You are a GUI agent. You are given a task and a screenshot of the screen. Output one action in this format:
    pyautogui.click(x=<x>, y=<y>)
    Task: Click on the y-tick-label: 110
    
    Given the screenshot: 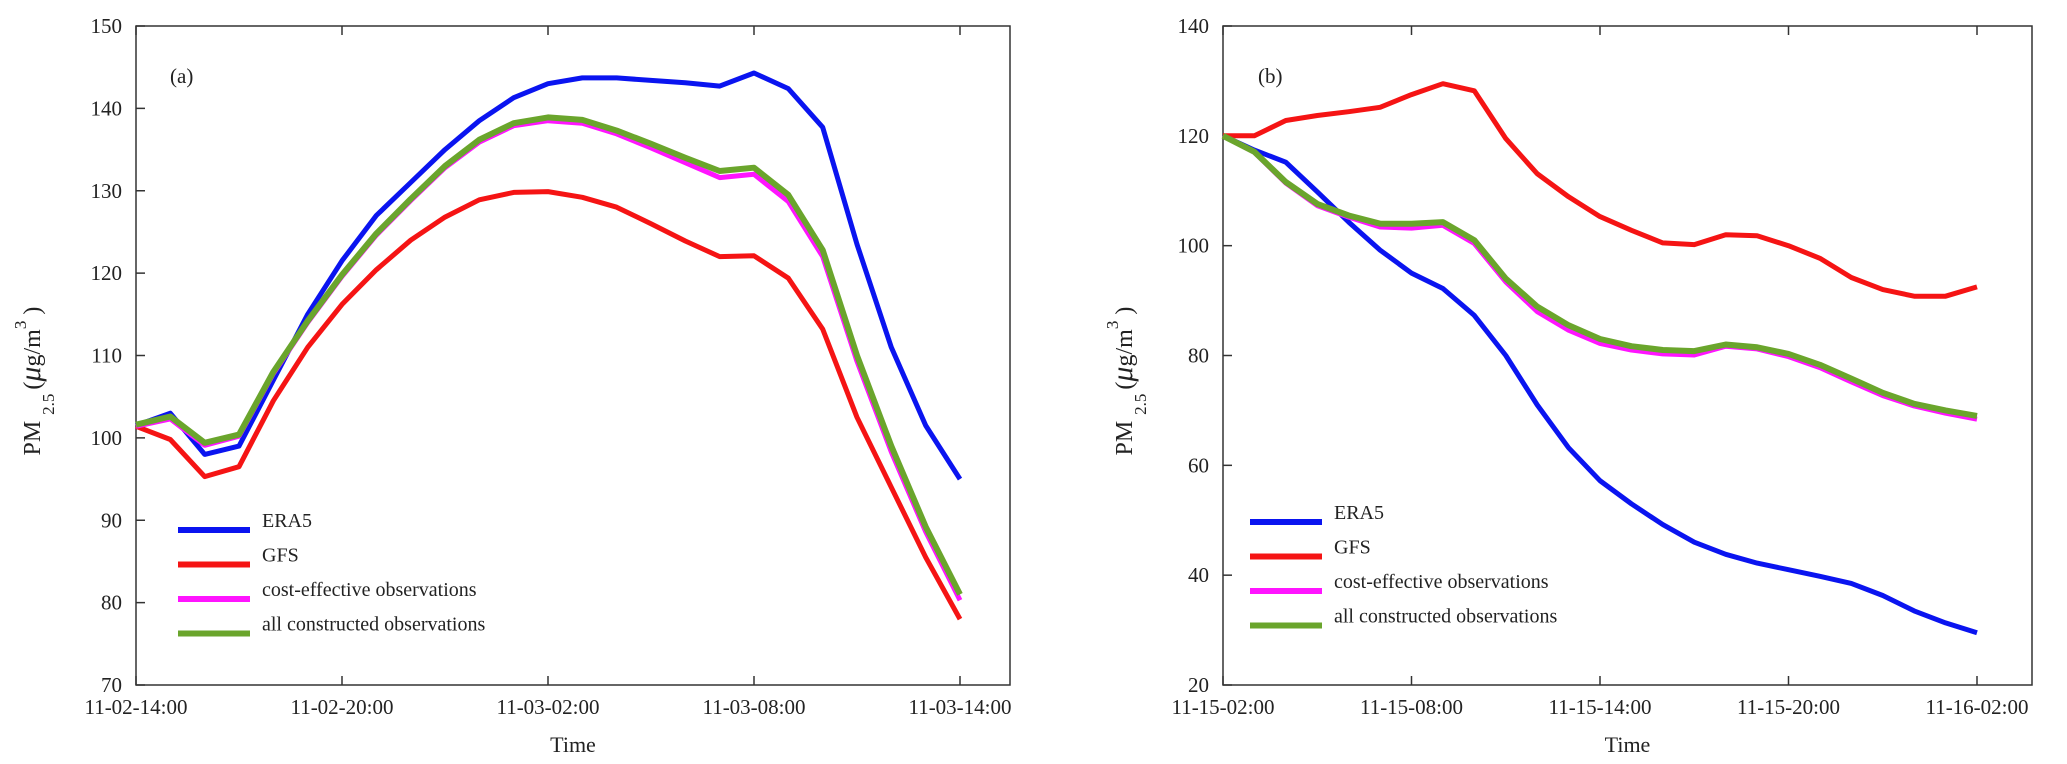 What is the action you would take?
    pyautogui.click(x=106, y=356)
    